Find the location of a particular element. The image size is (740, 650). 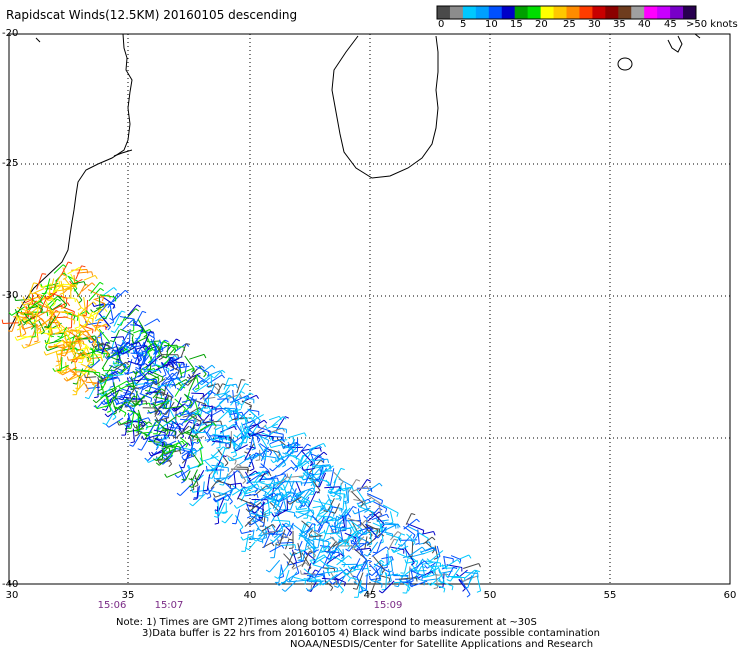

legend-label: 20 is located at coordinates (541, 24).